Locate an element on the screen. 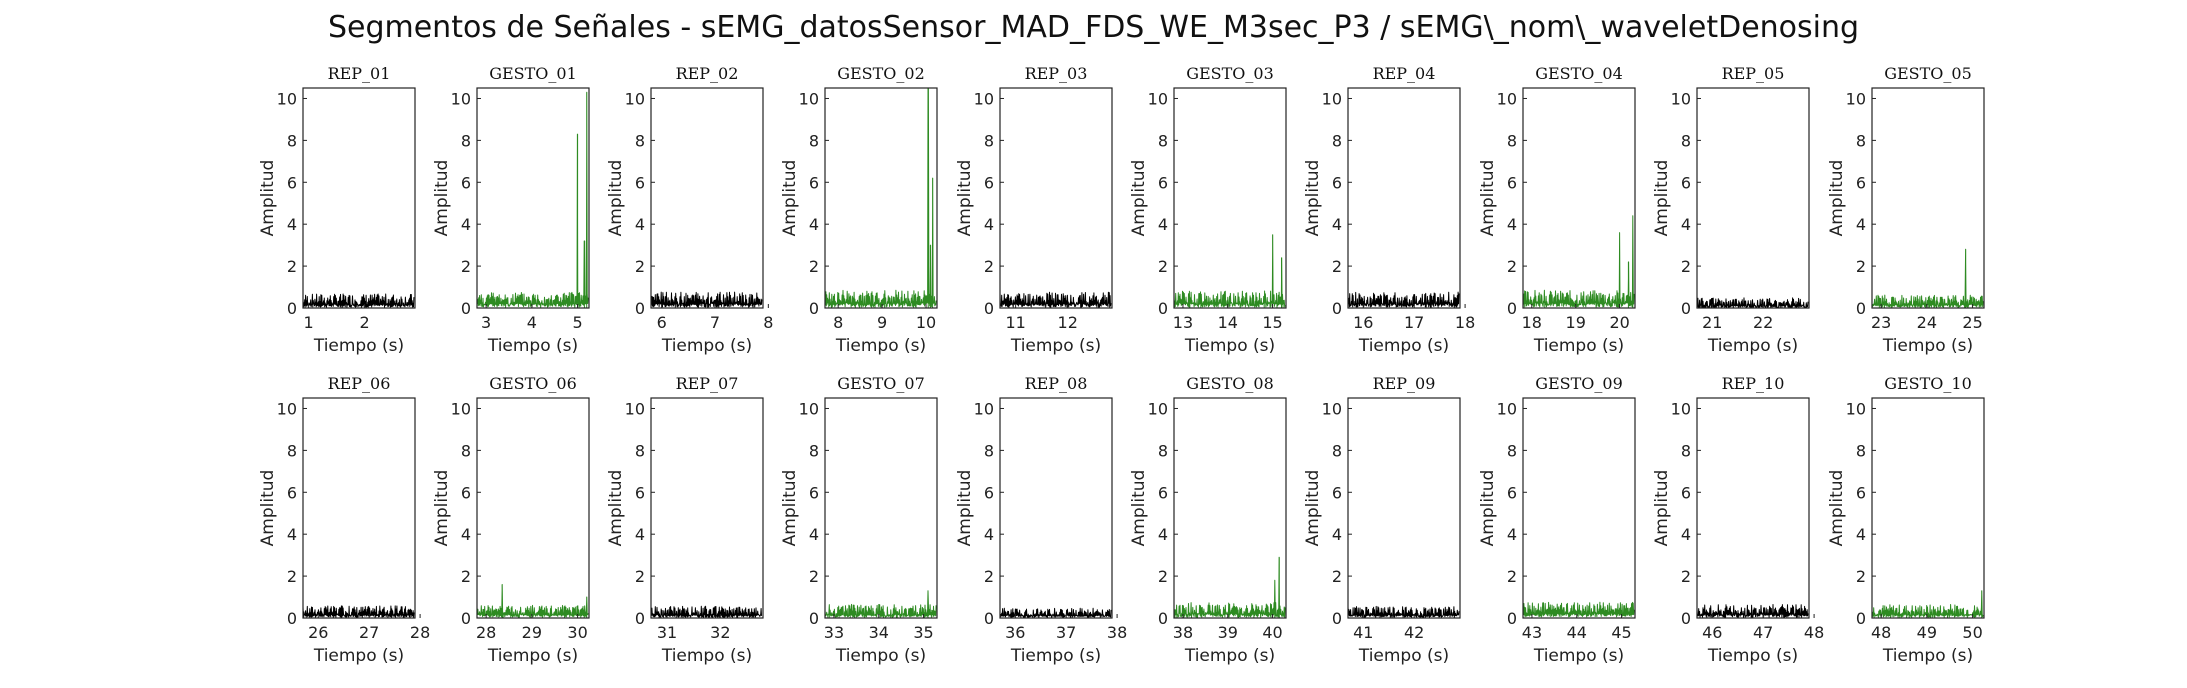  x-tick-label: 26 is located at coordinates (318, 632).